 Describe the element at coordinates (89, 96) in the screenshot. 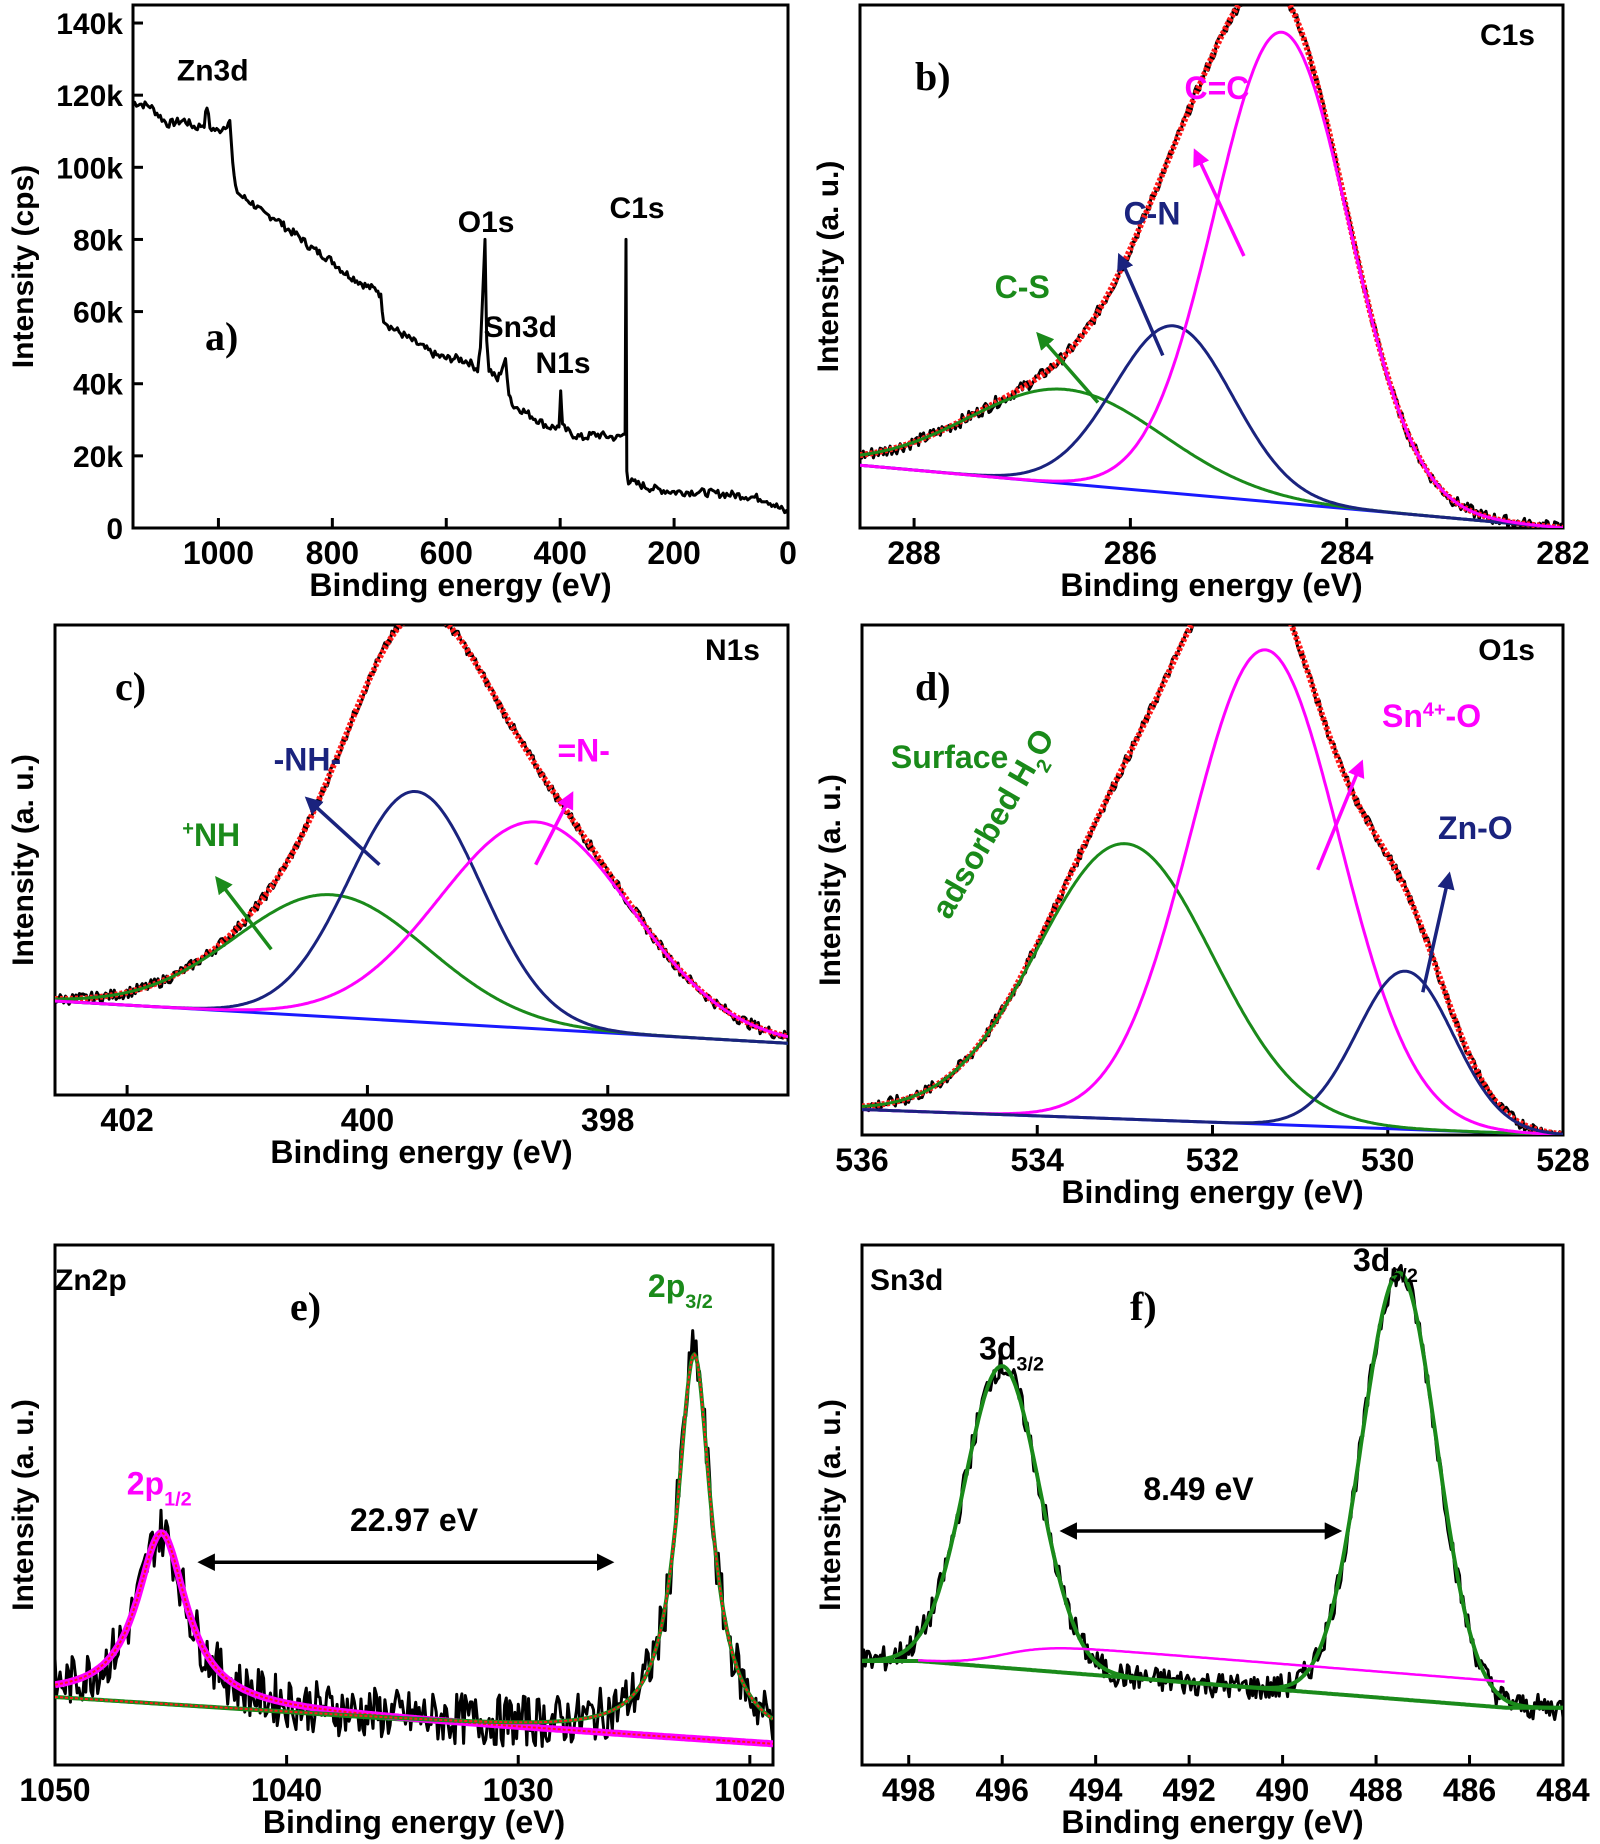

I see `y-tick-label: 120k` at that location.